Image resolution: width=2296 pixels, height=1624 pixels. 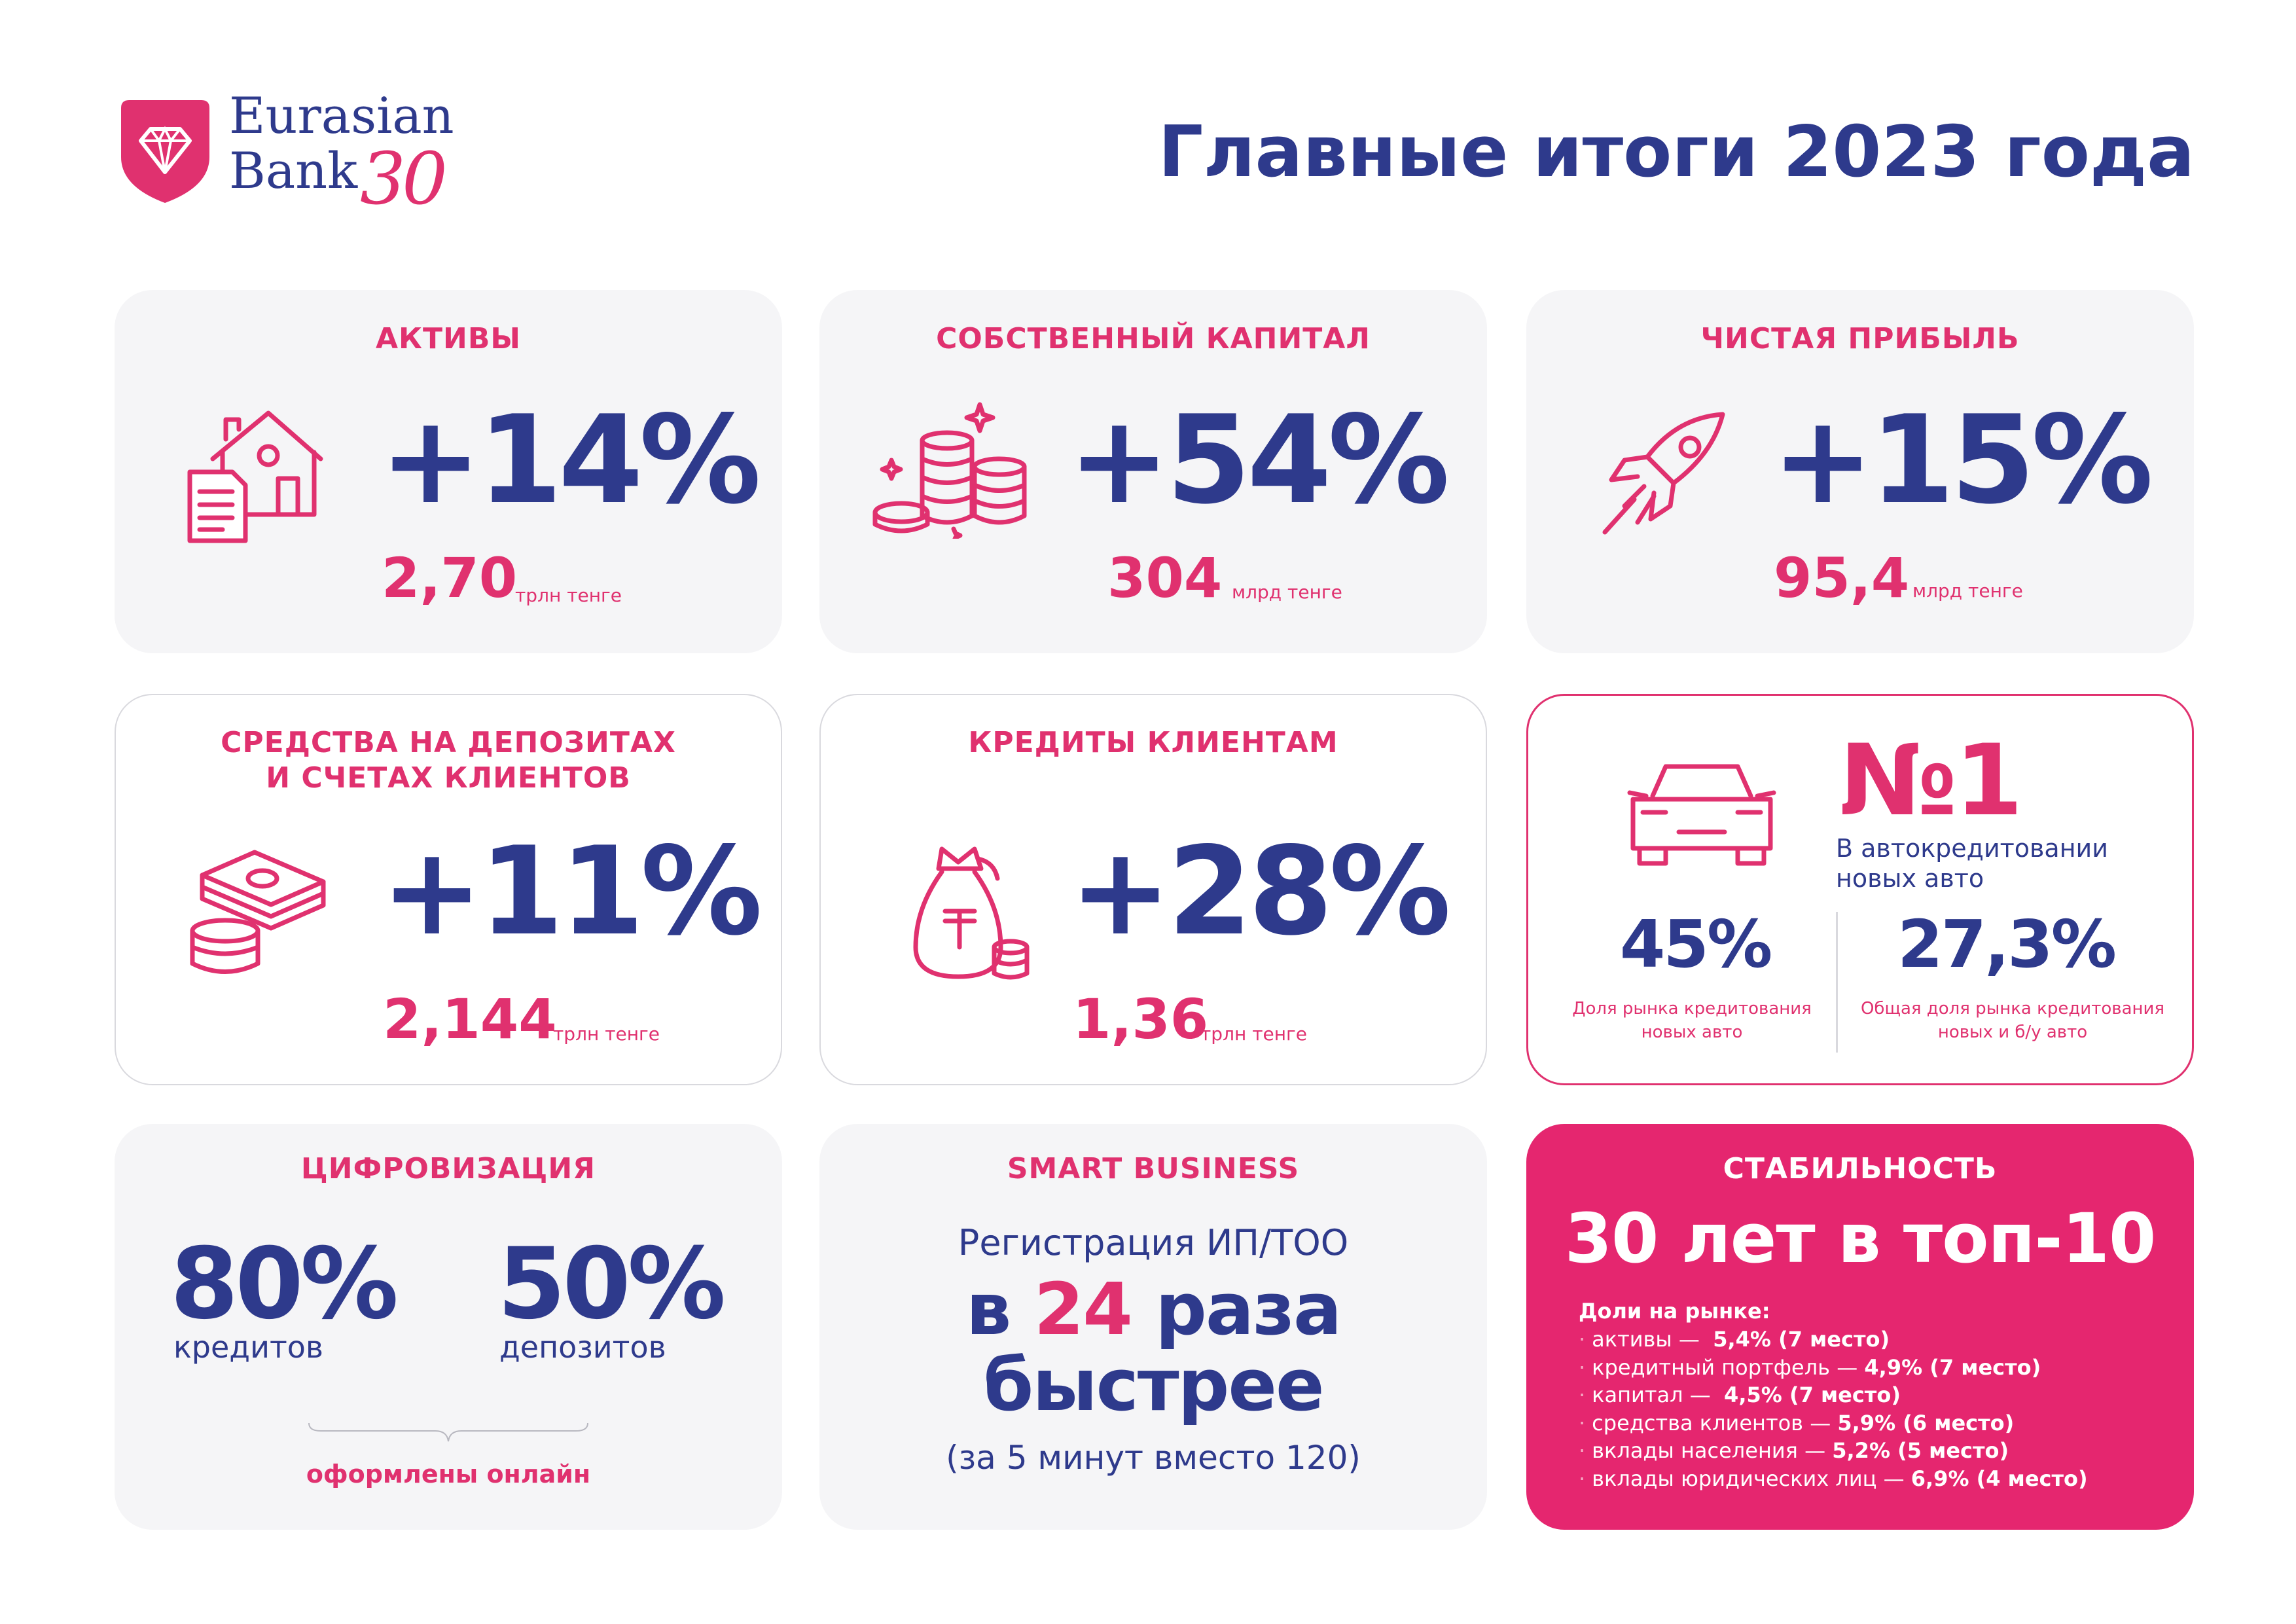 What do you see at coordinates (448, 338) in the screenshot?
I see `assets-title: АКТИВЫ` at bounding box center [448, 338].